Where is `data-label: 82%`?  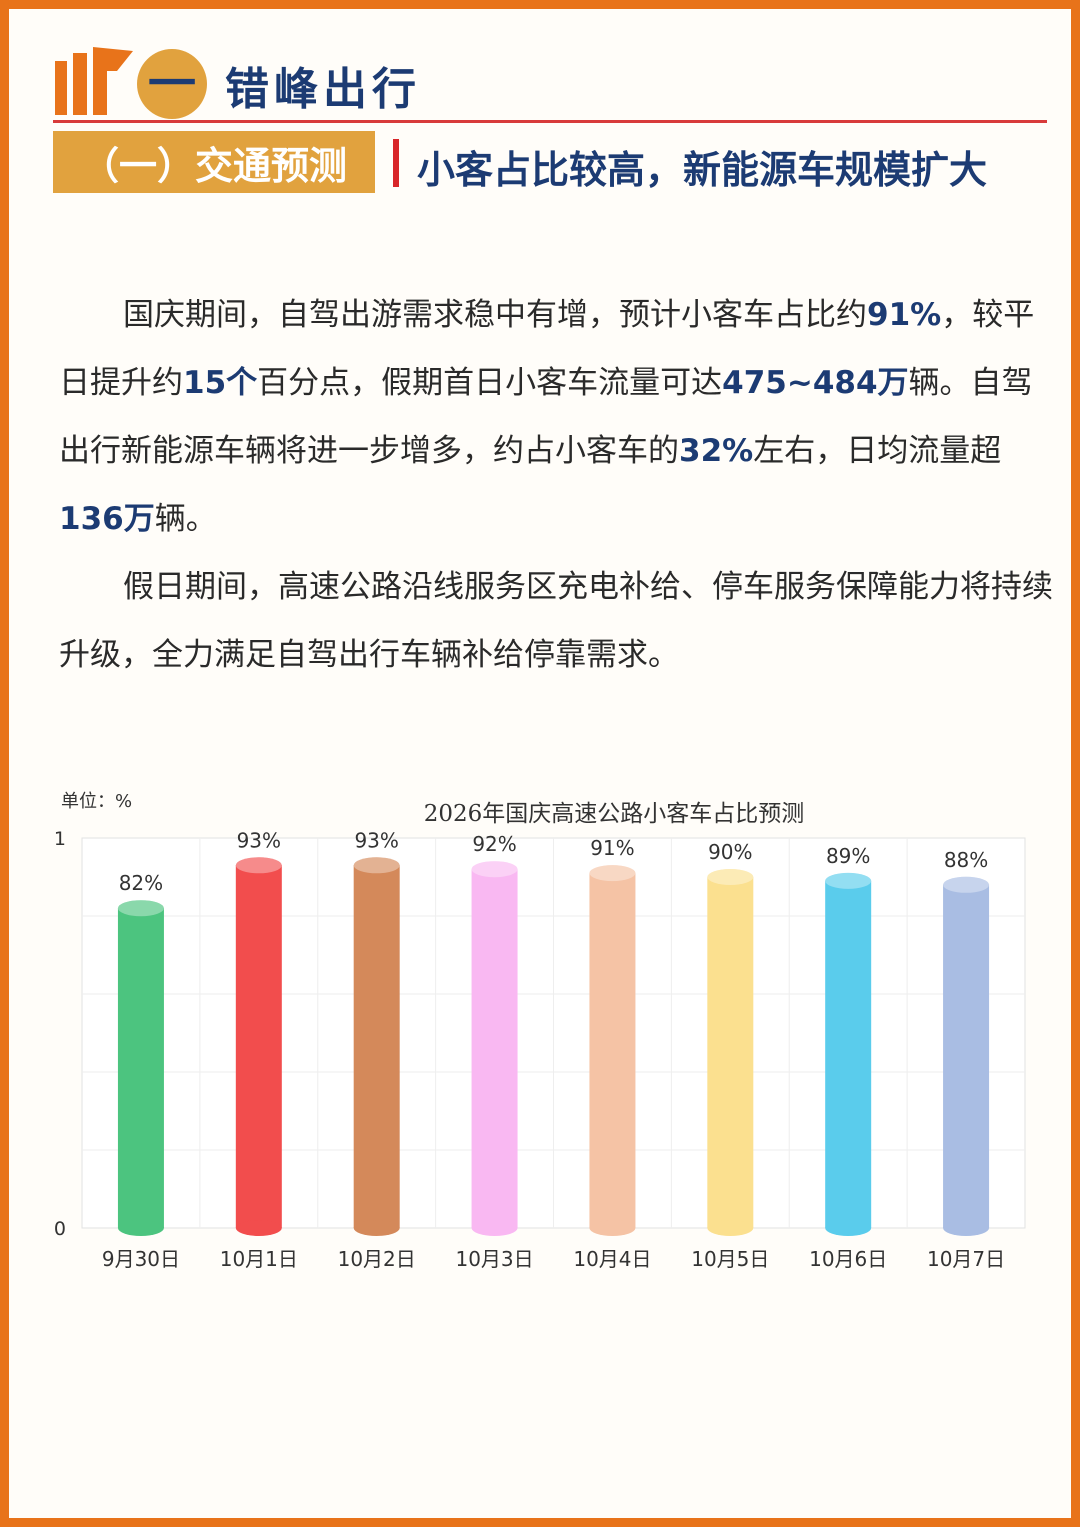
data-label: 82% is located at coordinates (141, 883).